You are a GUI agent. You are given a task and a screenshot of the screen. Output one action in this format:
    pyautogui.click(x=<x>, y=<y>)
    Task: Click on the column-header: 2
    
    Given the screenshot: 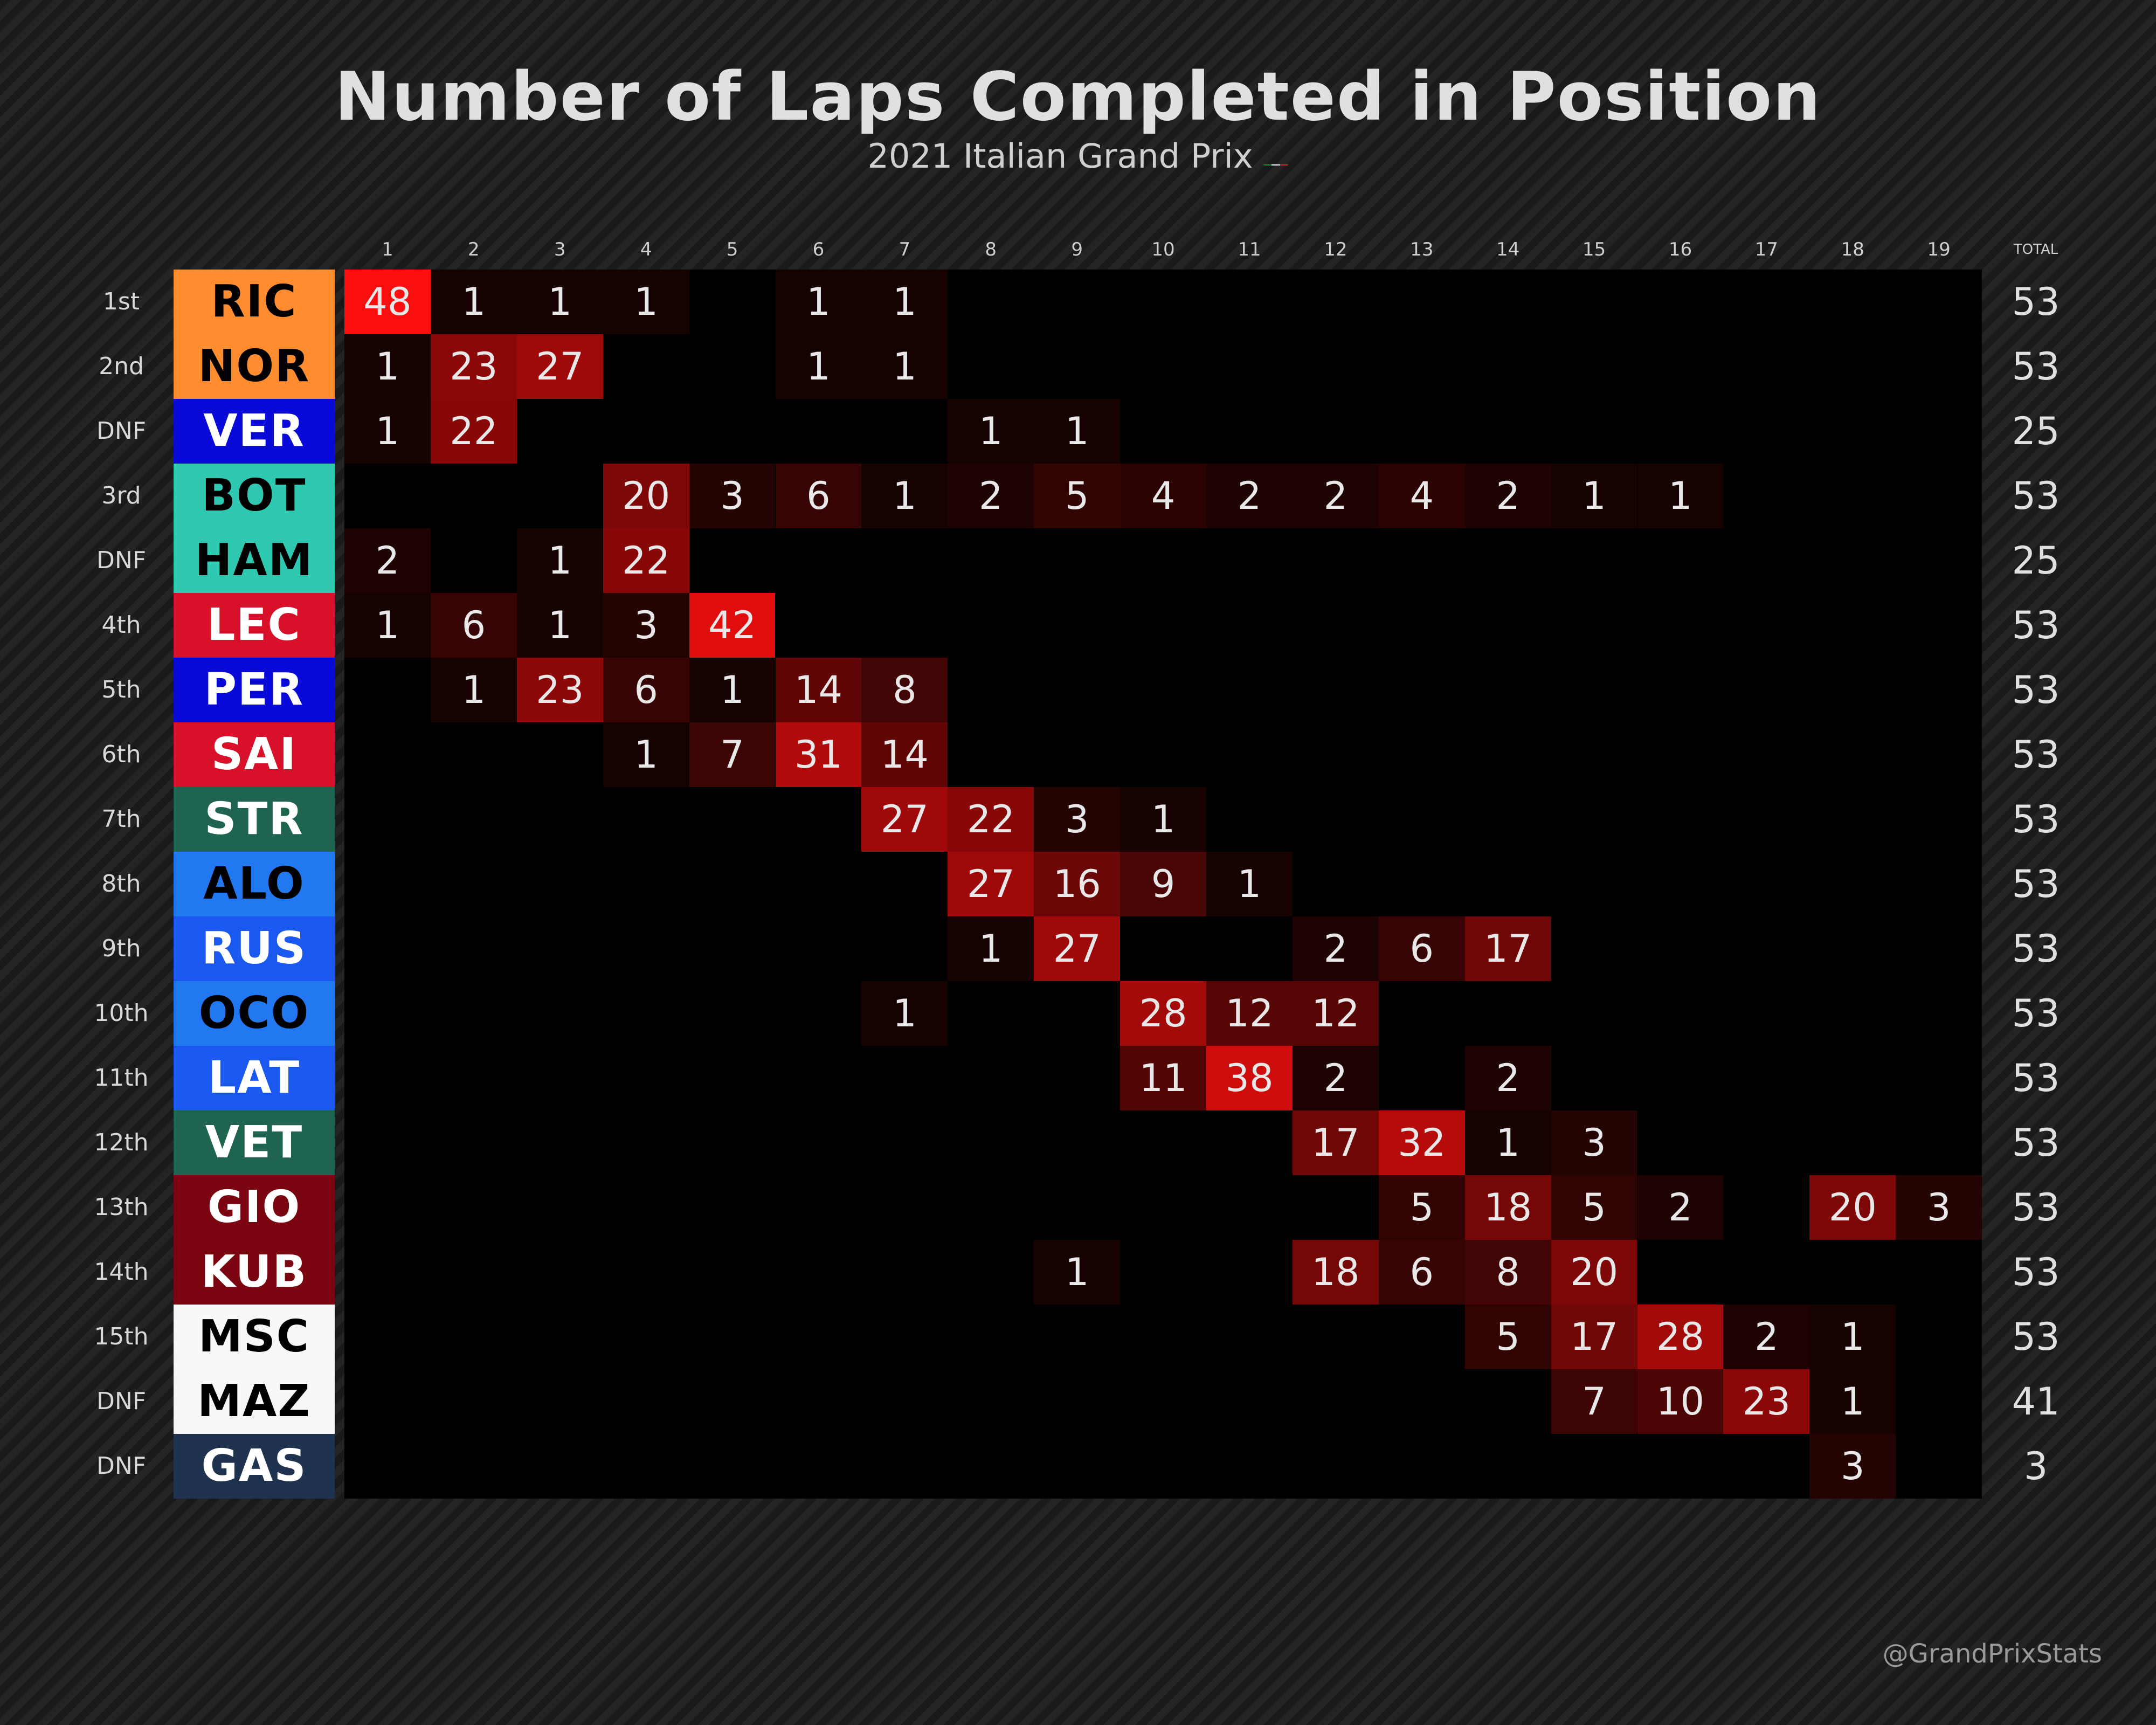 What is the action you would take?
    pyautogui.click(x=474, y=249)
    